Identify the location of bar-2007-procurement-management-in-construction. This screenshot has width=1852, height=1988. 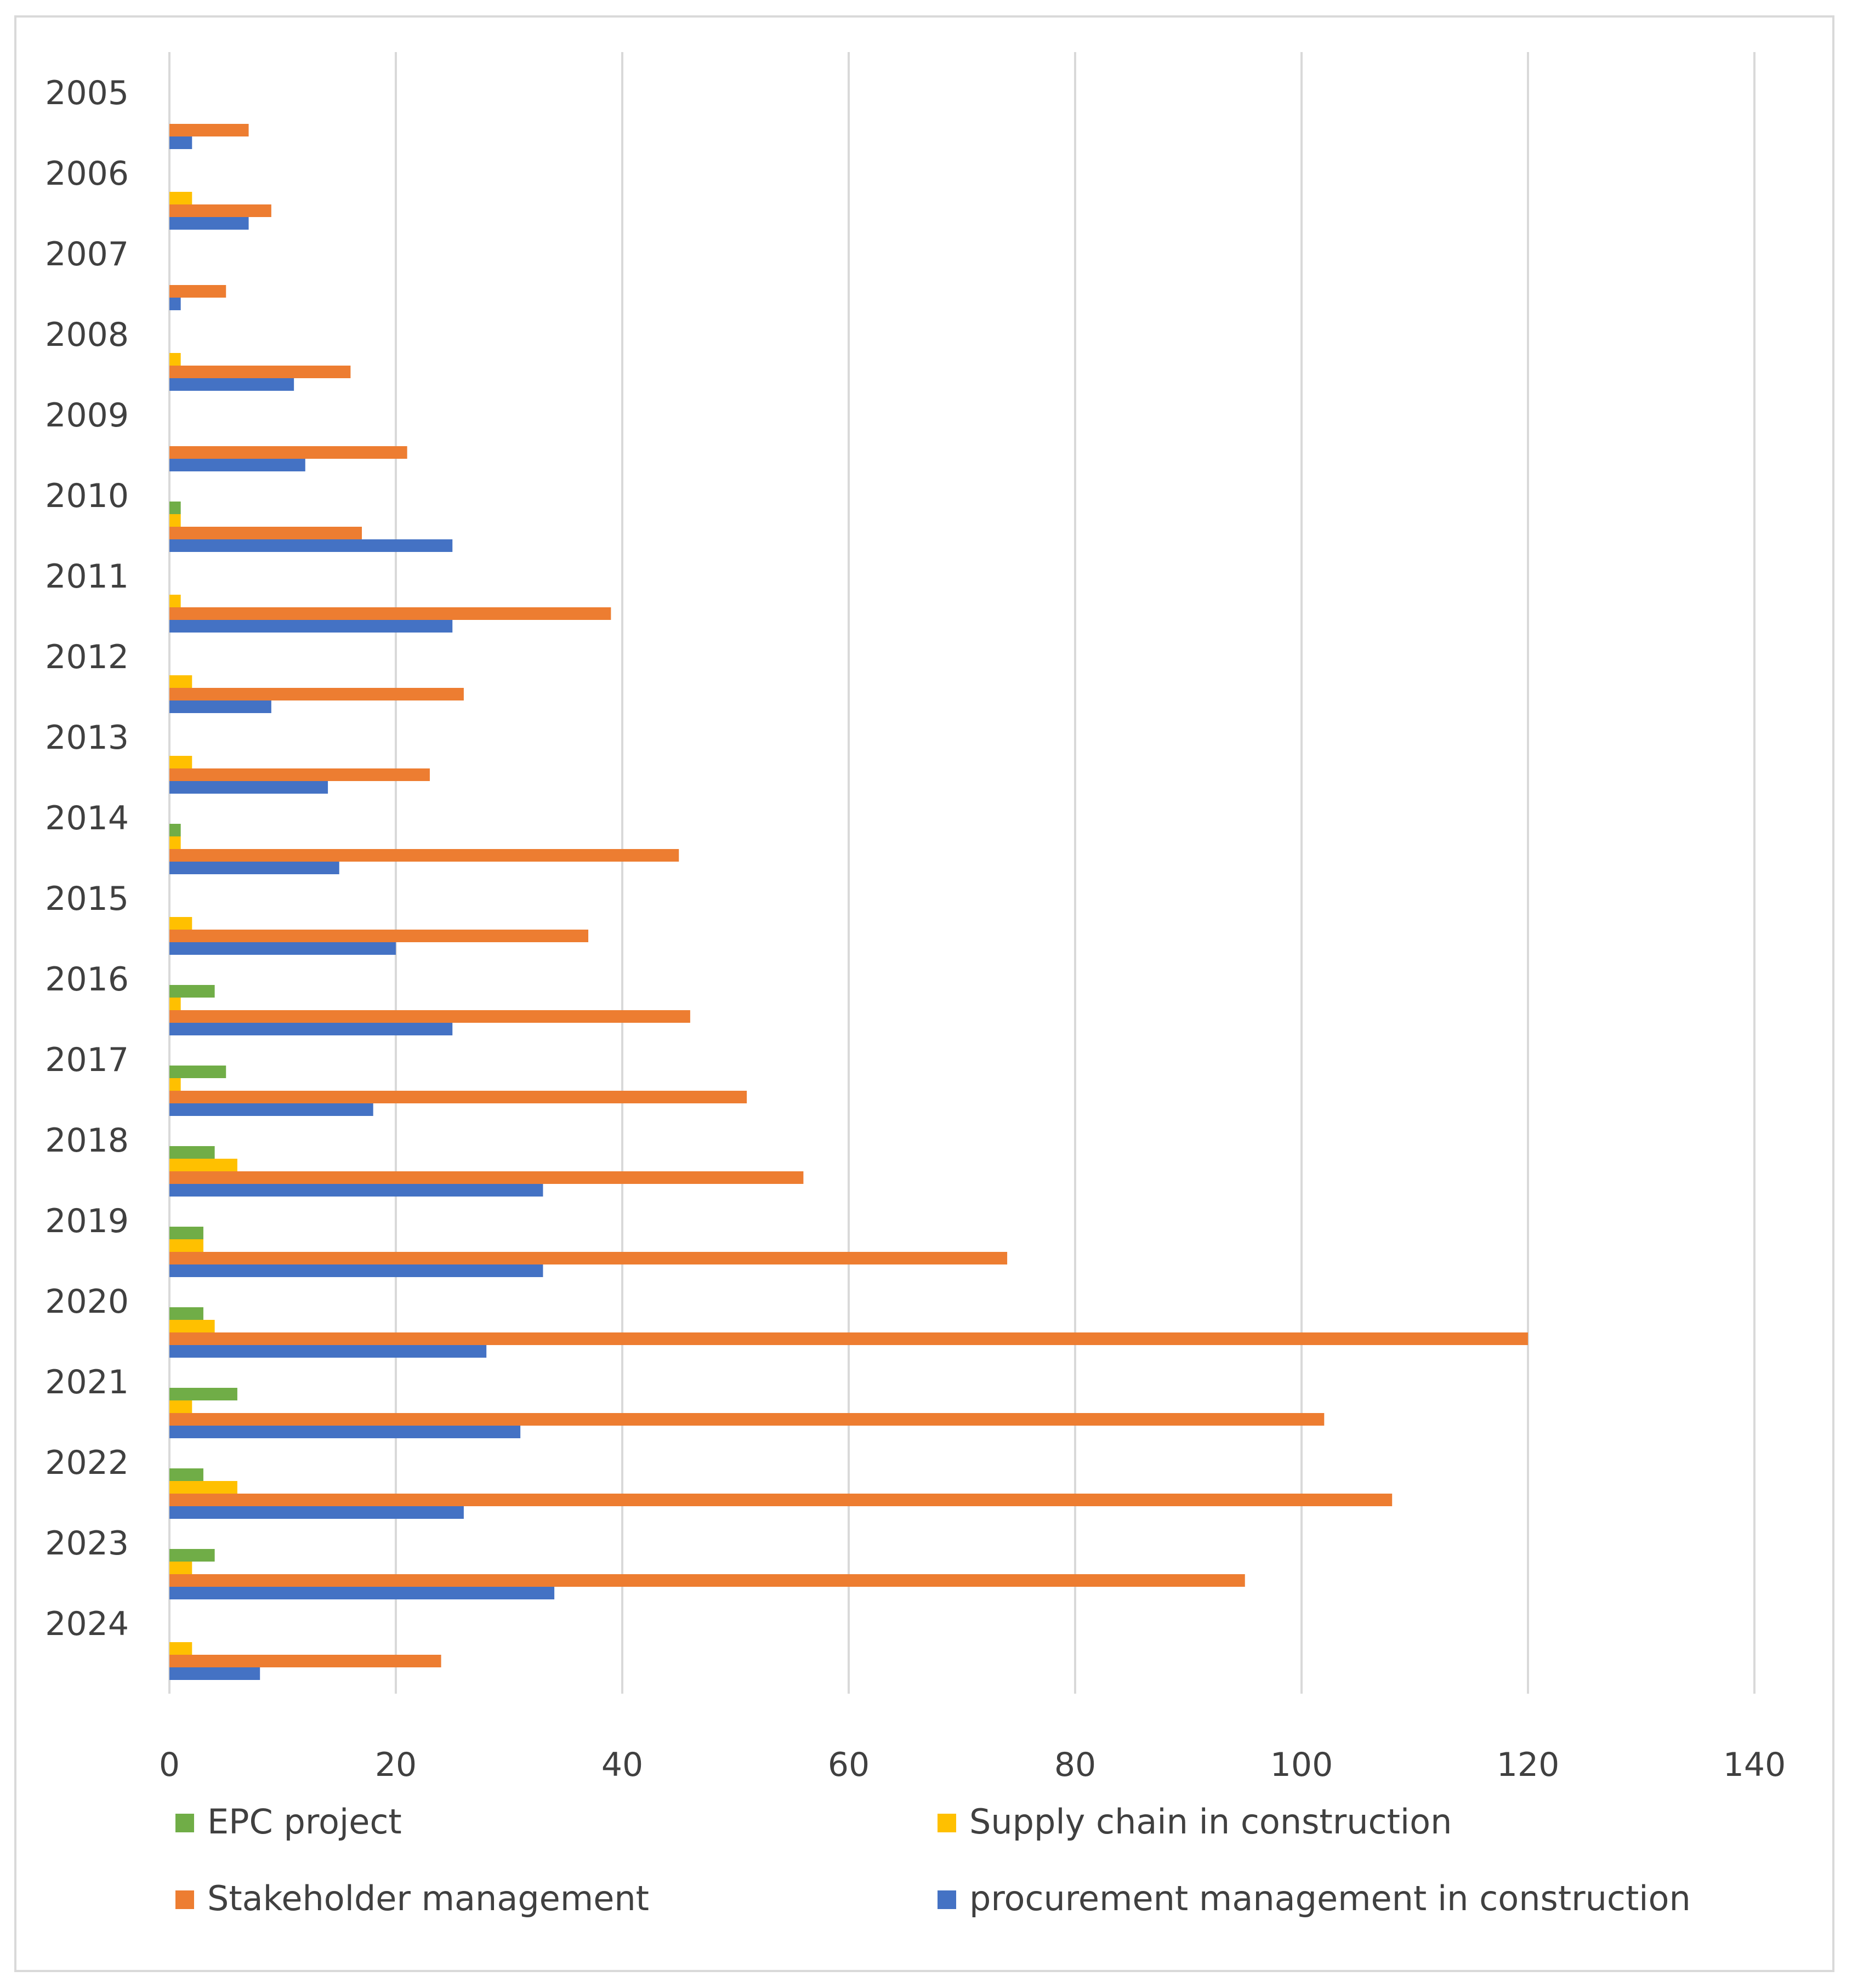
(175, 304).